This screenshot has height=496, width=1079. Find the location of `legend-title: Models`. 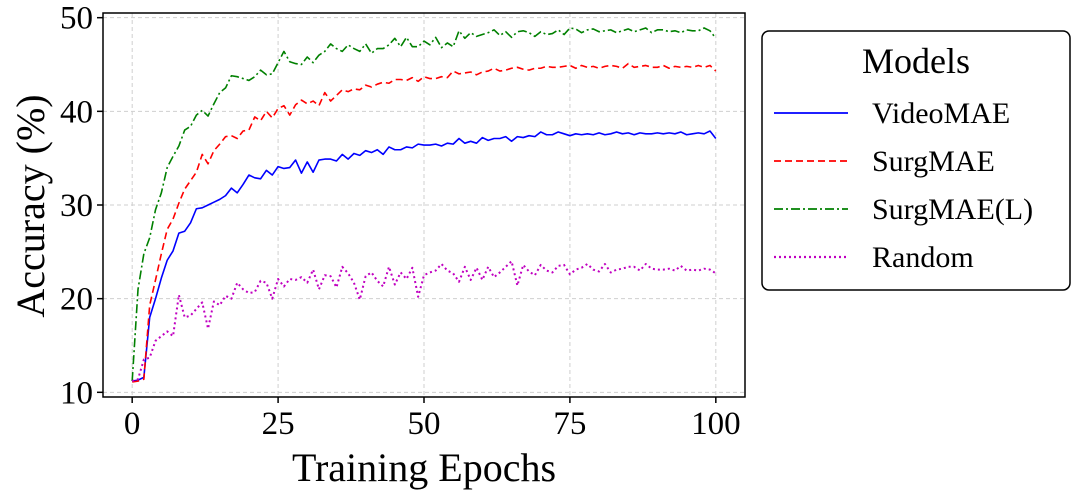

legend-title: Models is located at coordinates (916, 61).